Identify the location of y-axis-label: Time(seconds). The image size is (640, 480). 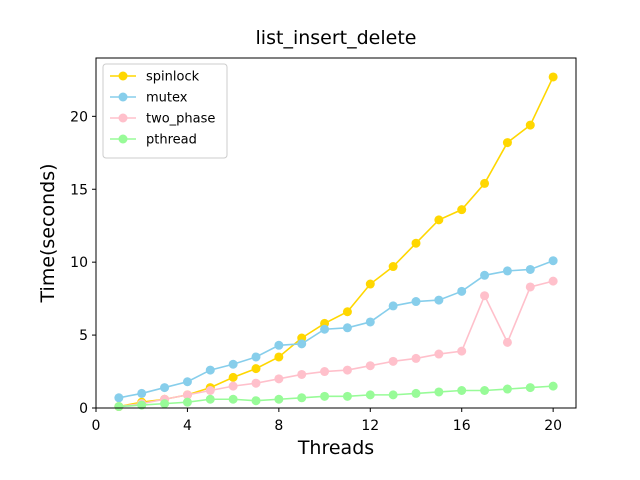
(48, 234).